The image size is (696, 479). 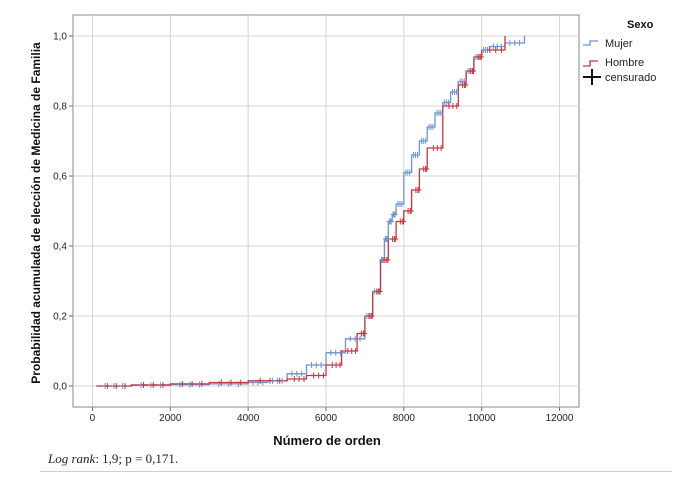 I want to click on legend-label-censurado: censurado, so click(x=630, y=78).